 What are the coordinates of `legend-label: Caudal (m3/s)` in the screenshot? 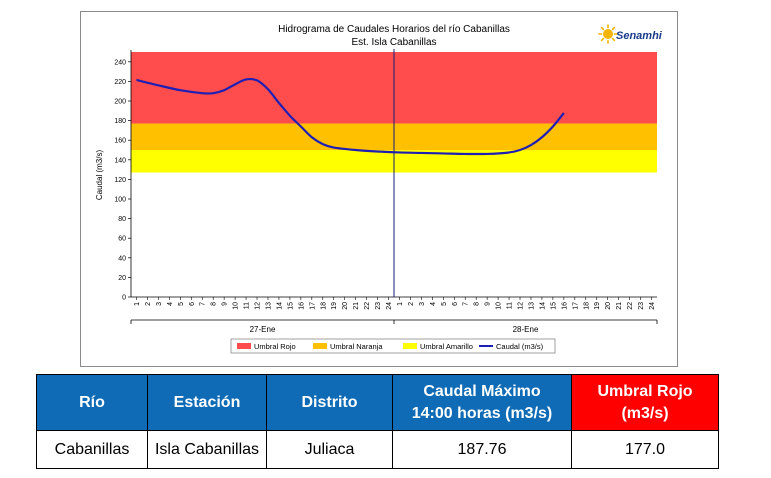 It's located at (520, 346).